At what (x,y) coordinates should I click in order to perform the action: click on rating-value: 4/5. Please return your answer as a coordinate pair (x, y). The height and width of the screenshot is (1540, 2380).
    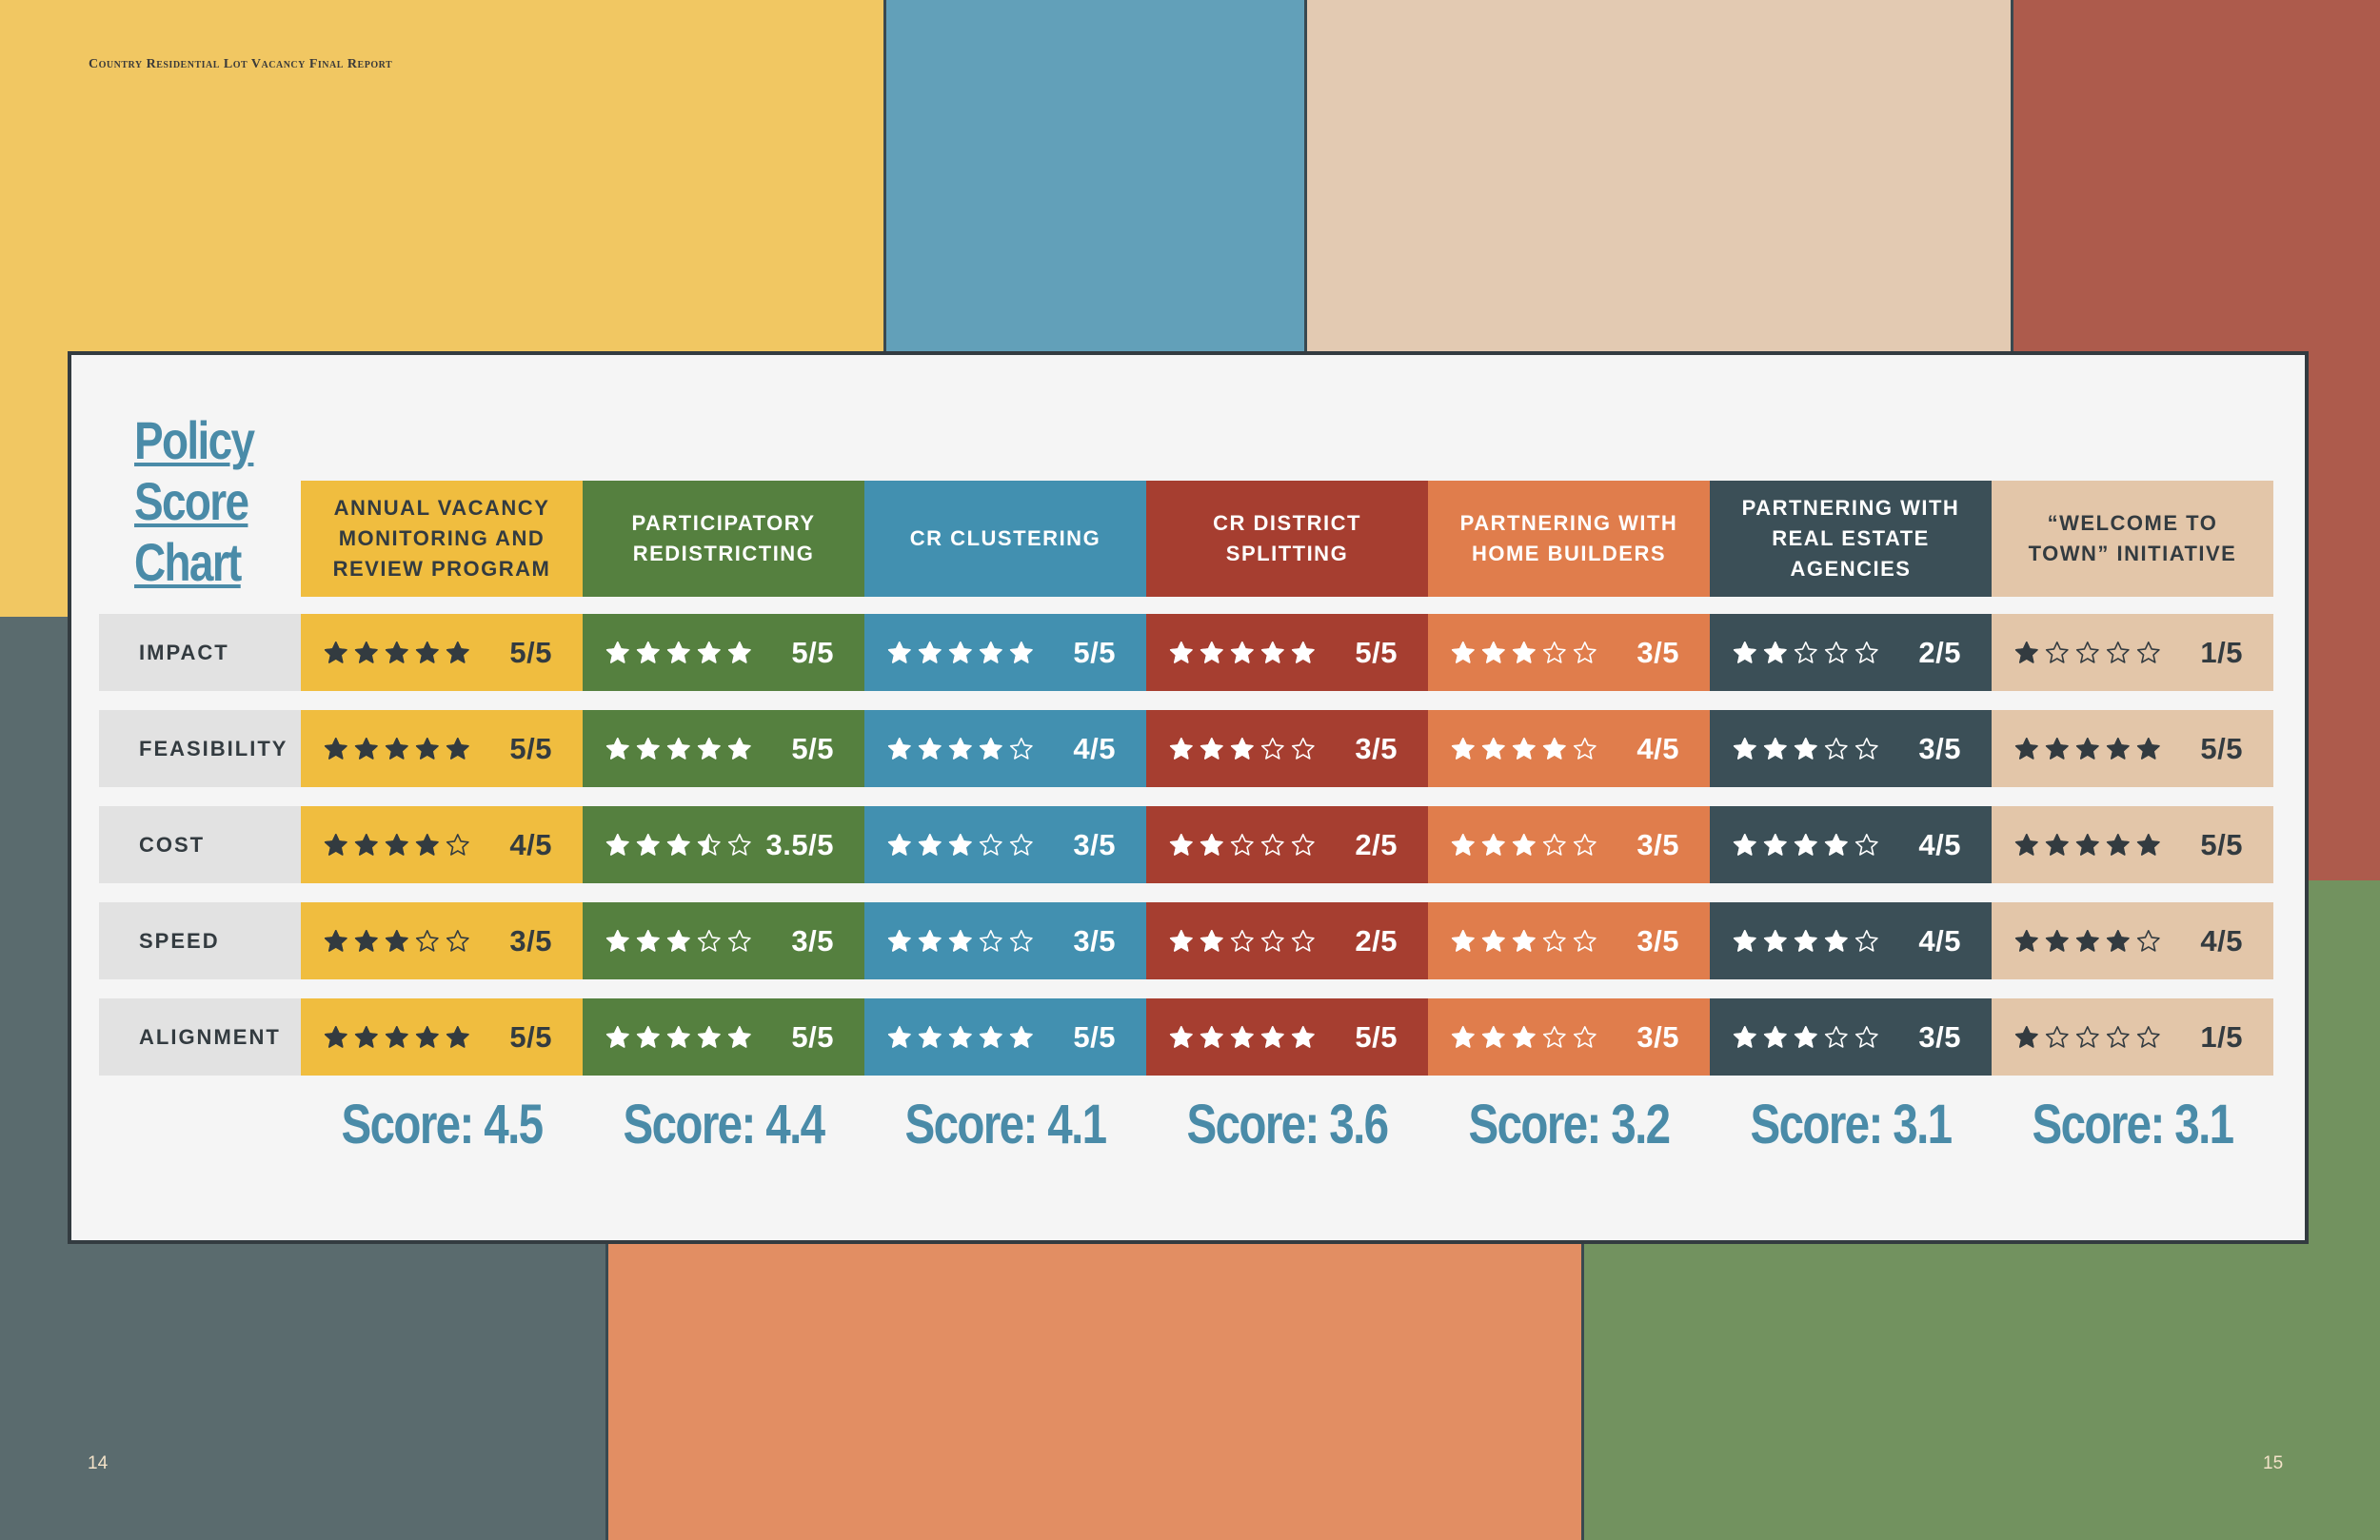
    Looking at the image, I should click on (530, 844).